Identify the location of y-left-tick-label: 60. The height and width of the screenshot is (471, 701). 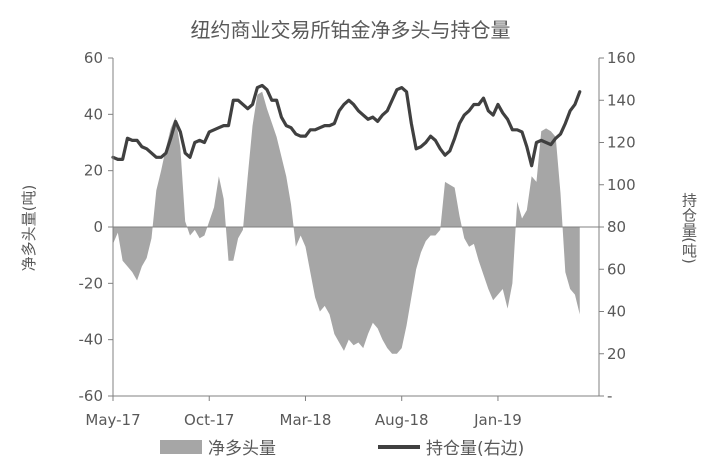
(93, 58).